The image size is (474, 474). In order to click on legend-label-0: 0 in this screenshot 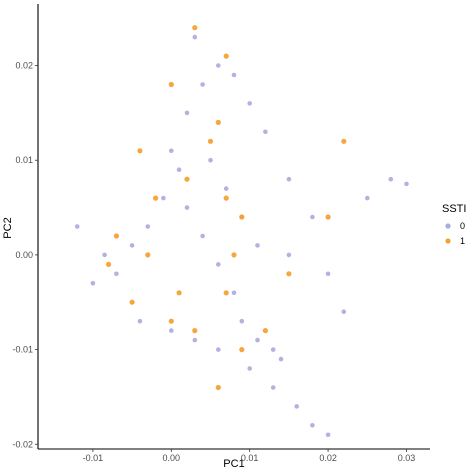, I will do `click(462, 226)`.